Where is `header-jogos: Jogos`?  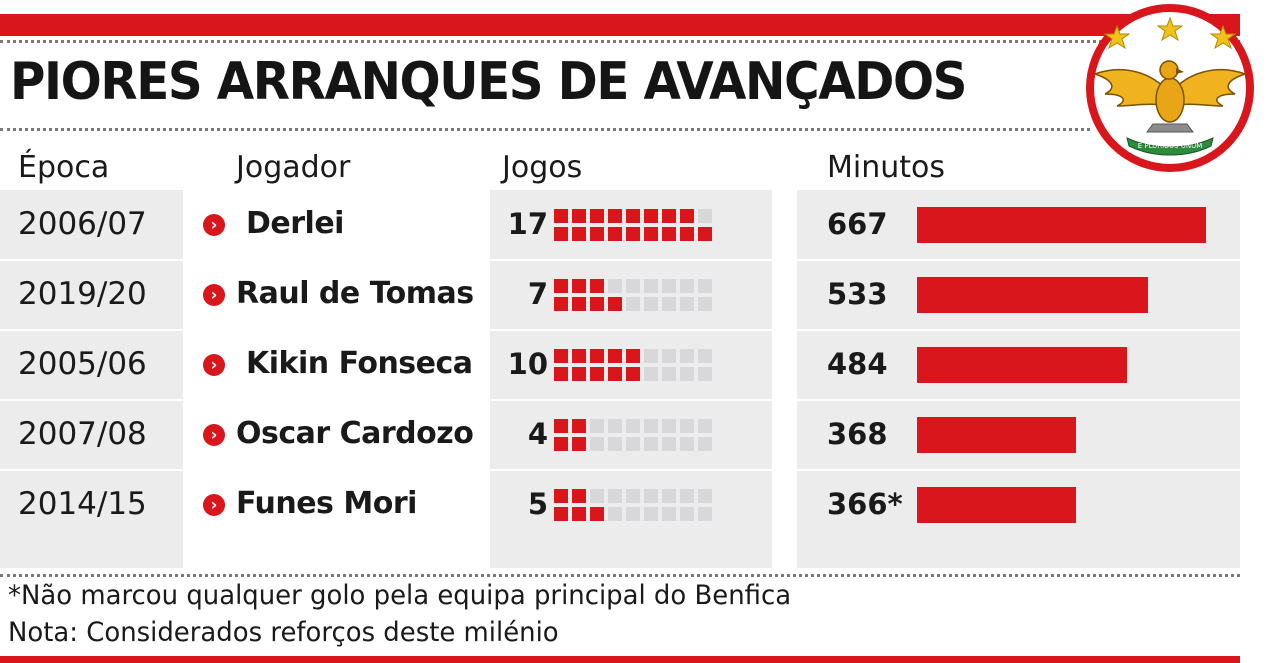
header-jogos: Jogos is located at coordinates (542, 167).